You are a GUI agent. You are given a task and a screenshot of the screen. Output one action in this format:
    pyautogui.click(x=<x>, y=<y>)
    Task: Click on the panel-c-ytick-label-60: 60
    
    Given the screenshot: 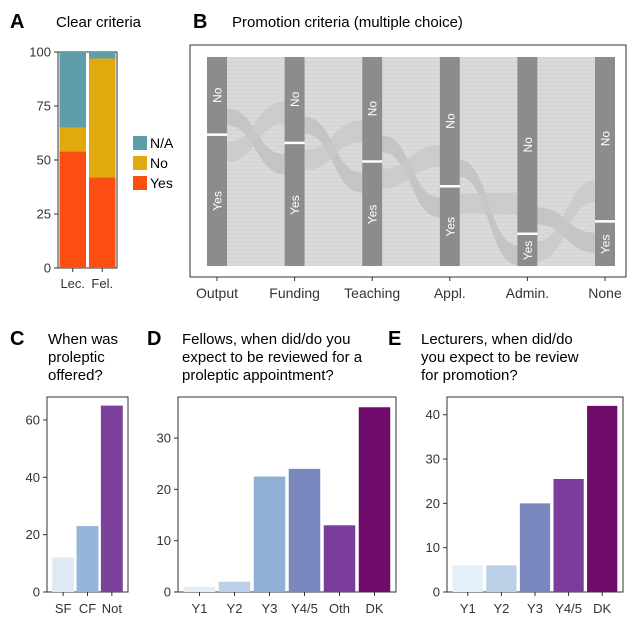 What is the action you would take?
    pyautogui.click(x=33, y=419)
    